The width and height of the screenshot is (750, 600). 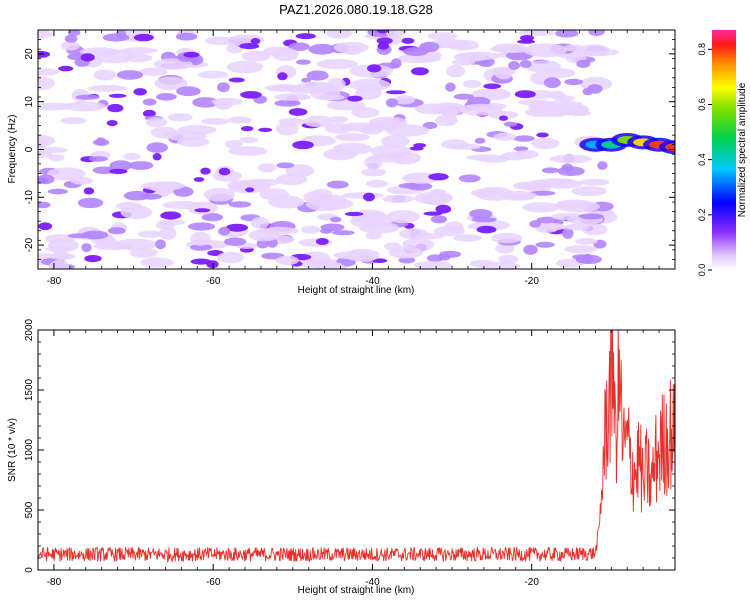 What do you see at coordinates (29, 197) in the screenshot?
I see `heatmap-y-tick-label: -10` at bounding box center [29, 197].